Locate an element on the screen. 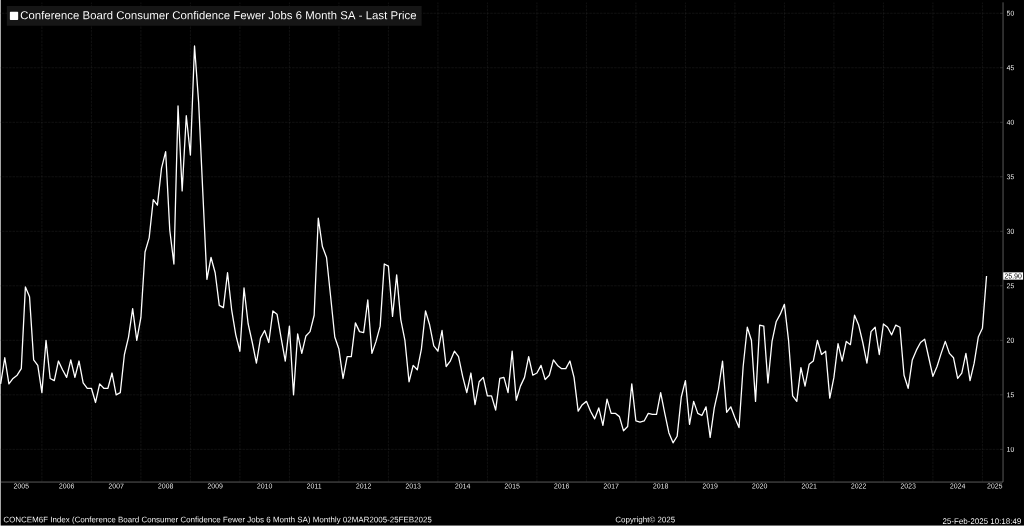 The height and width of the screenshot is (526, 1024). legend-label: Conference Board Consumer Confidence Fewer Jobs 6 Month SA - Last Price is located at coordinates (218, 15).